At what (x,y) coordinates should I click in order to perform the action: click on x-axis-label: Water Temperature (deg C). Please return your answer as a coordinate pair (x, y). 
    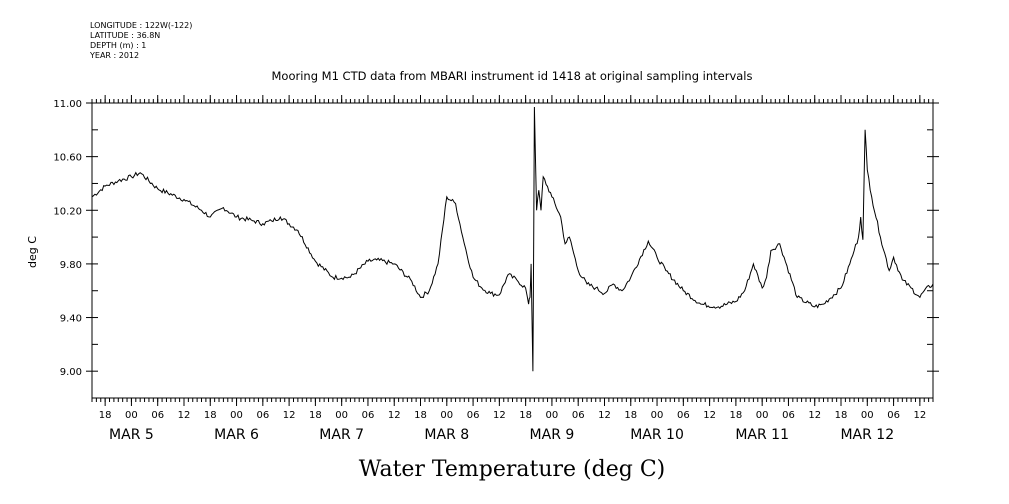
    Looking at the image, I should click on (512, 469).